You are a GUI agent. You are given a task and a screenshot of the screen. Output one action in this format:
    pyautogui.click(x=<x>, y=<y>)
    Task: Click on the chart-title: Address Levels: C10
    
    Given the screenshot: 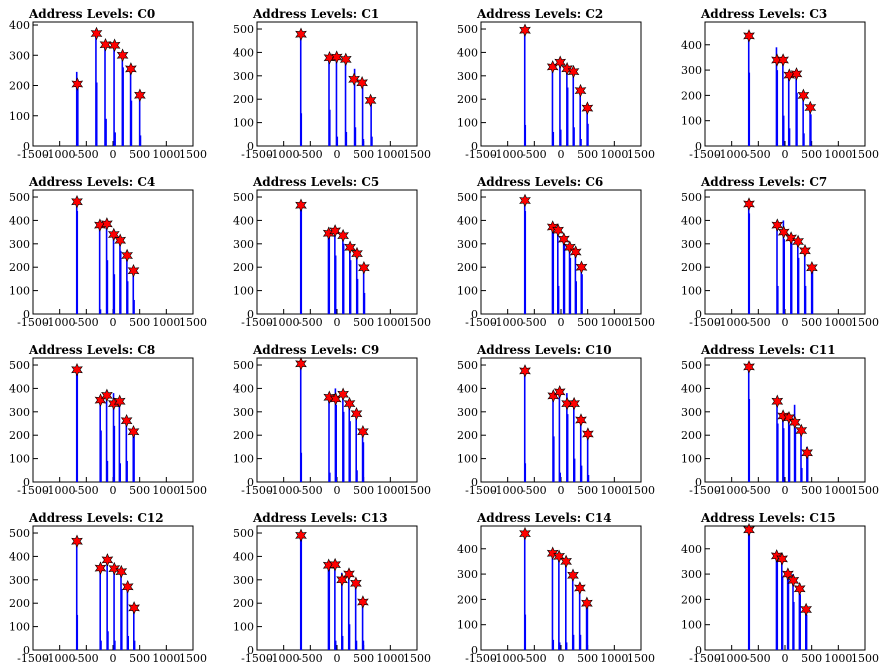 What is the action you would take?
    pyautogui.click(x=544, y=350)
    